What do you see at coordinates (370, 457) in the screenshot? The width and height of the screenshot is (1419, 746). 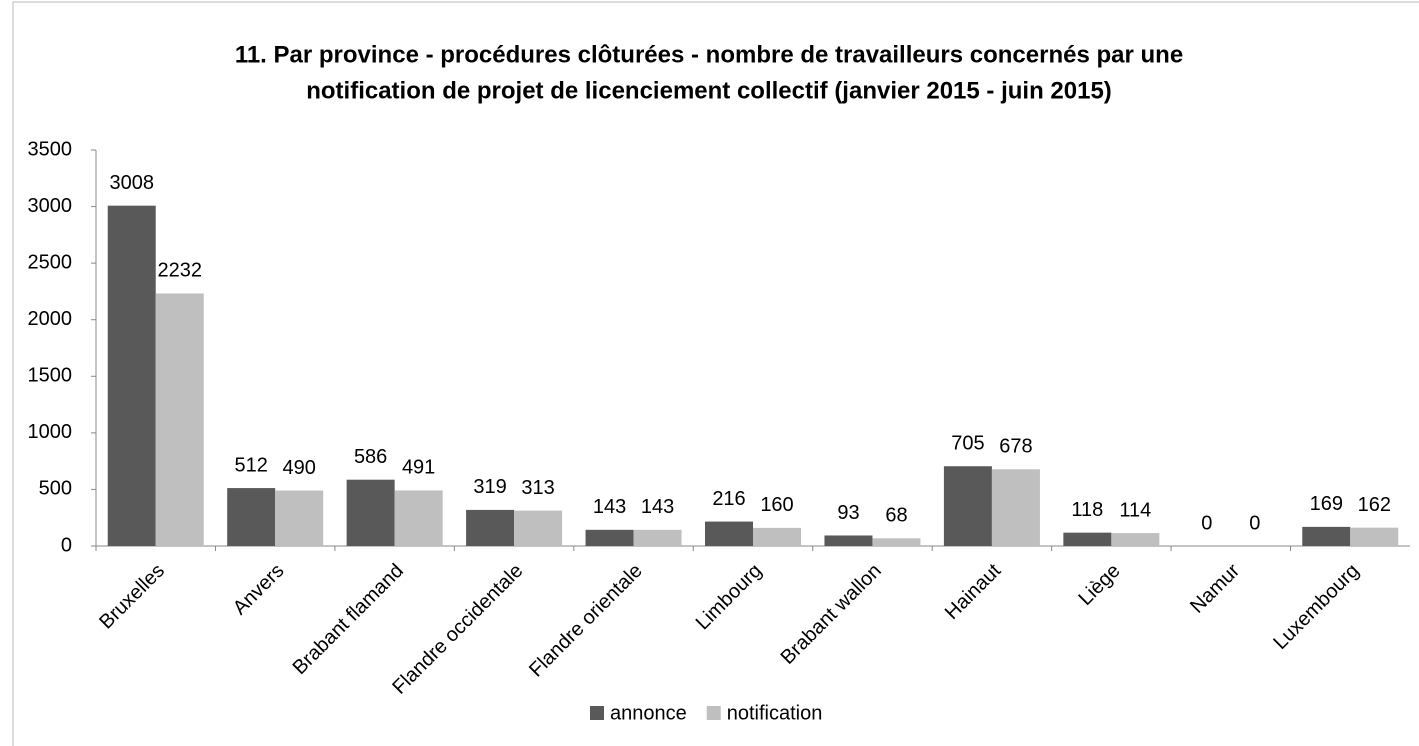 I see `data-label: 586` at bounding box center [370, 457].